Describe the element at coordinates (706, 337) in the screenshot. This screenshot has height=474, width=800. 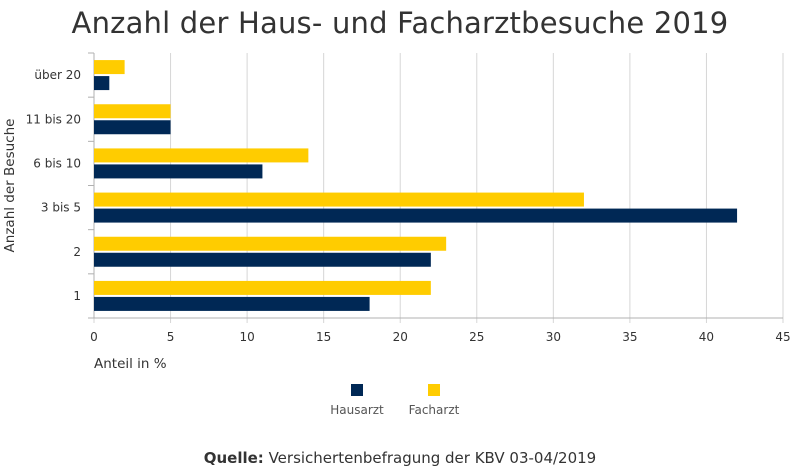
I see `x-tick-label: 40` at that location.